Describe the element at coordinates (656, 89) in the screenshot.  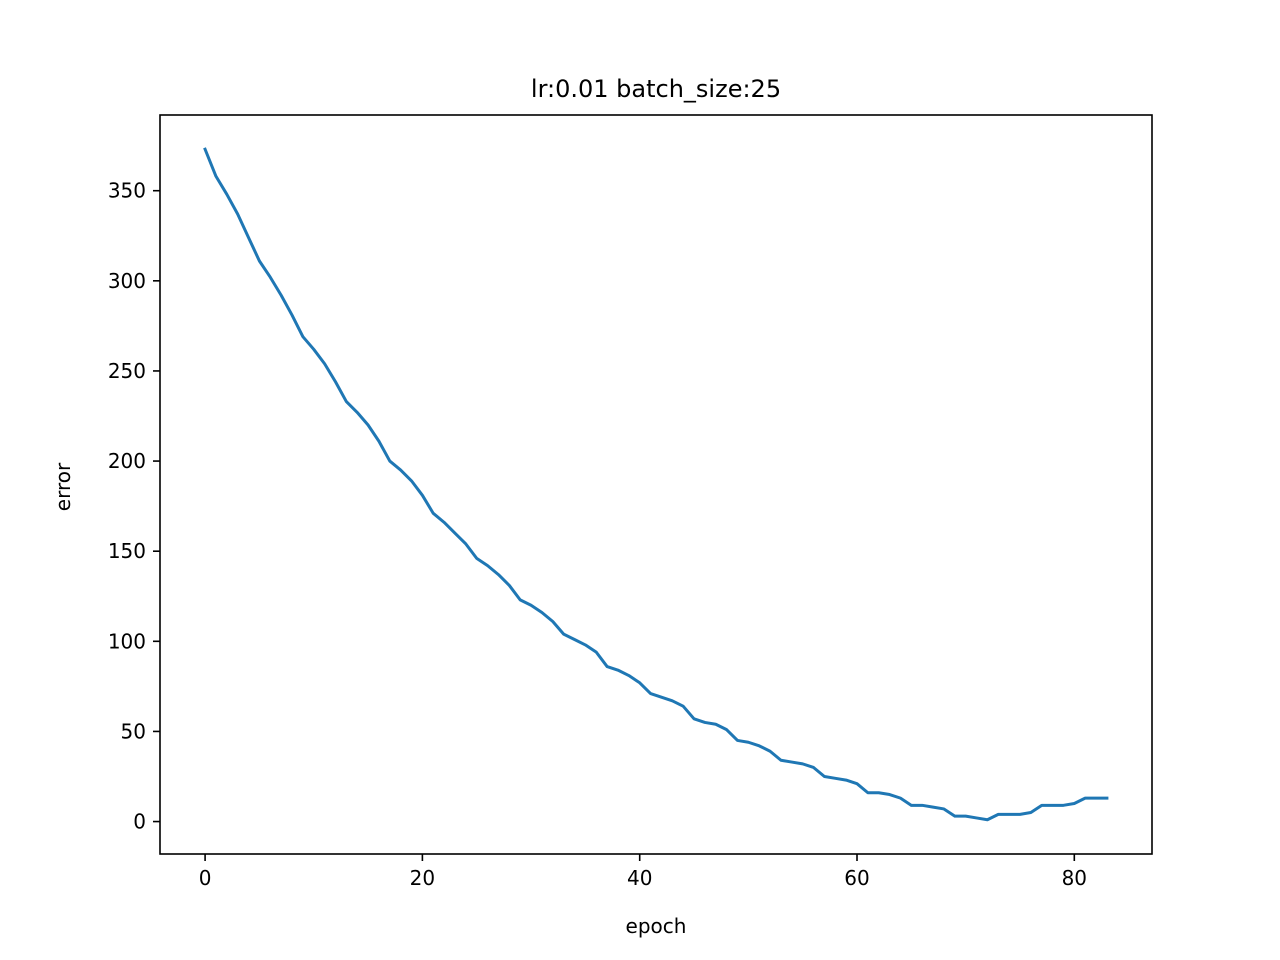
I see `chart-title: lr:0.01 batch_size:25` at that location.